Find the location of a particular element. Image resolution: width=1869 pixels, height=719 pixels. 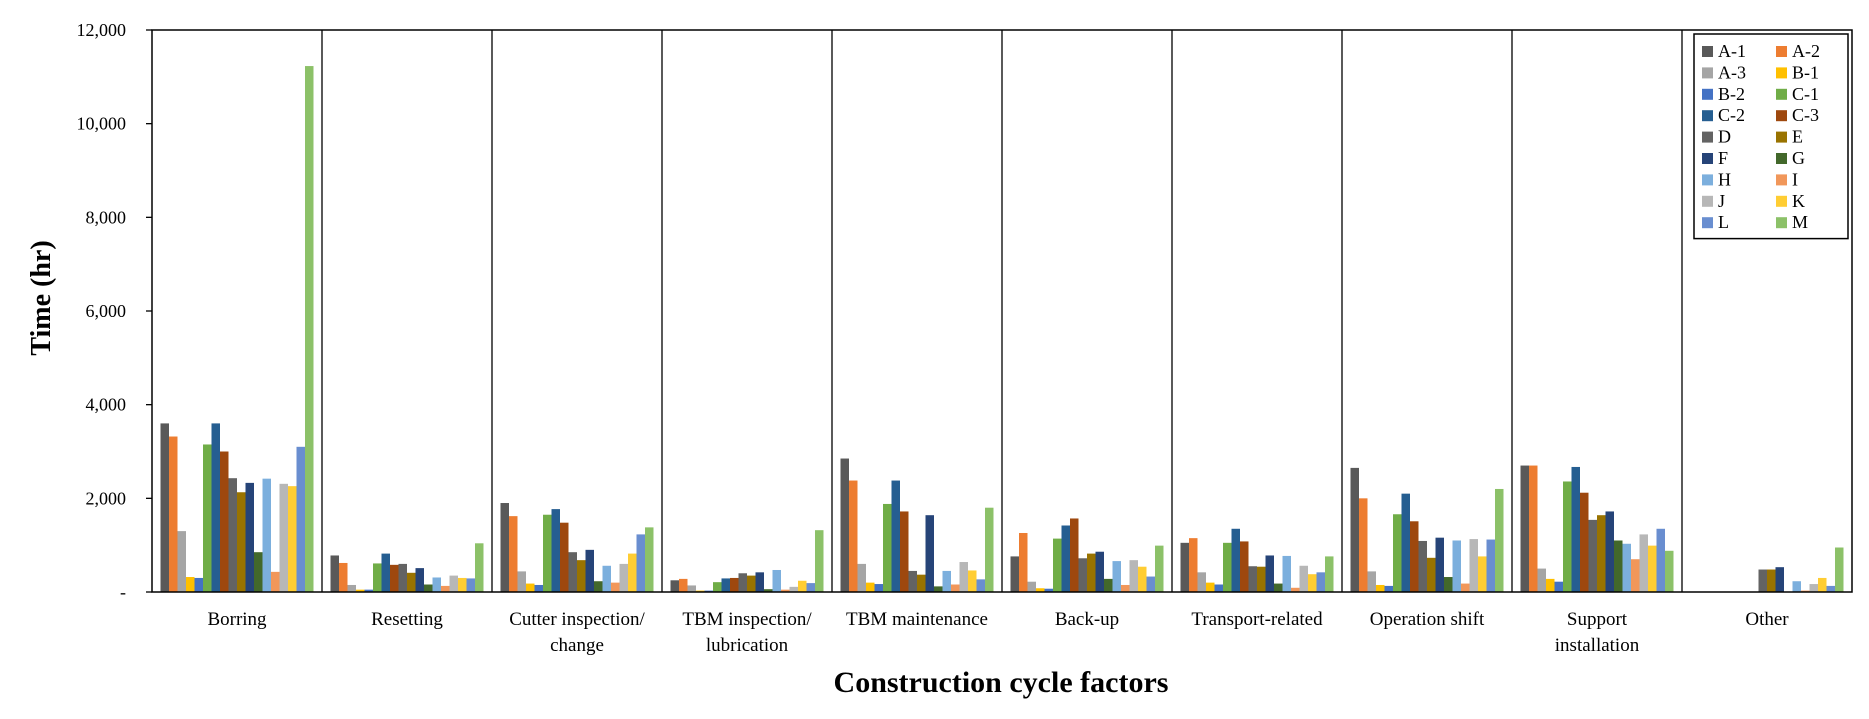

y-tick-label: 4,000 is located at coordinates (106, 405).